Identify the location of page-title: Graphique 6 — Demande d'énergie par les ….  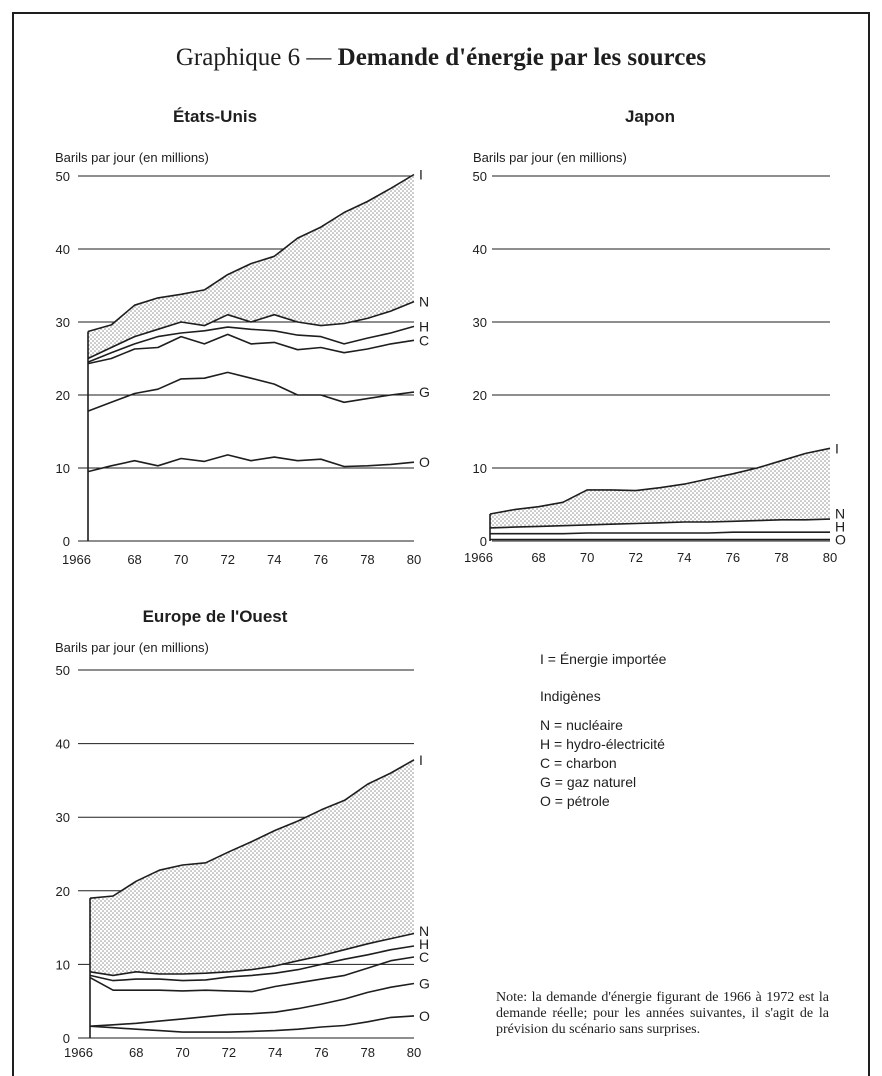
(441, 58).